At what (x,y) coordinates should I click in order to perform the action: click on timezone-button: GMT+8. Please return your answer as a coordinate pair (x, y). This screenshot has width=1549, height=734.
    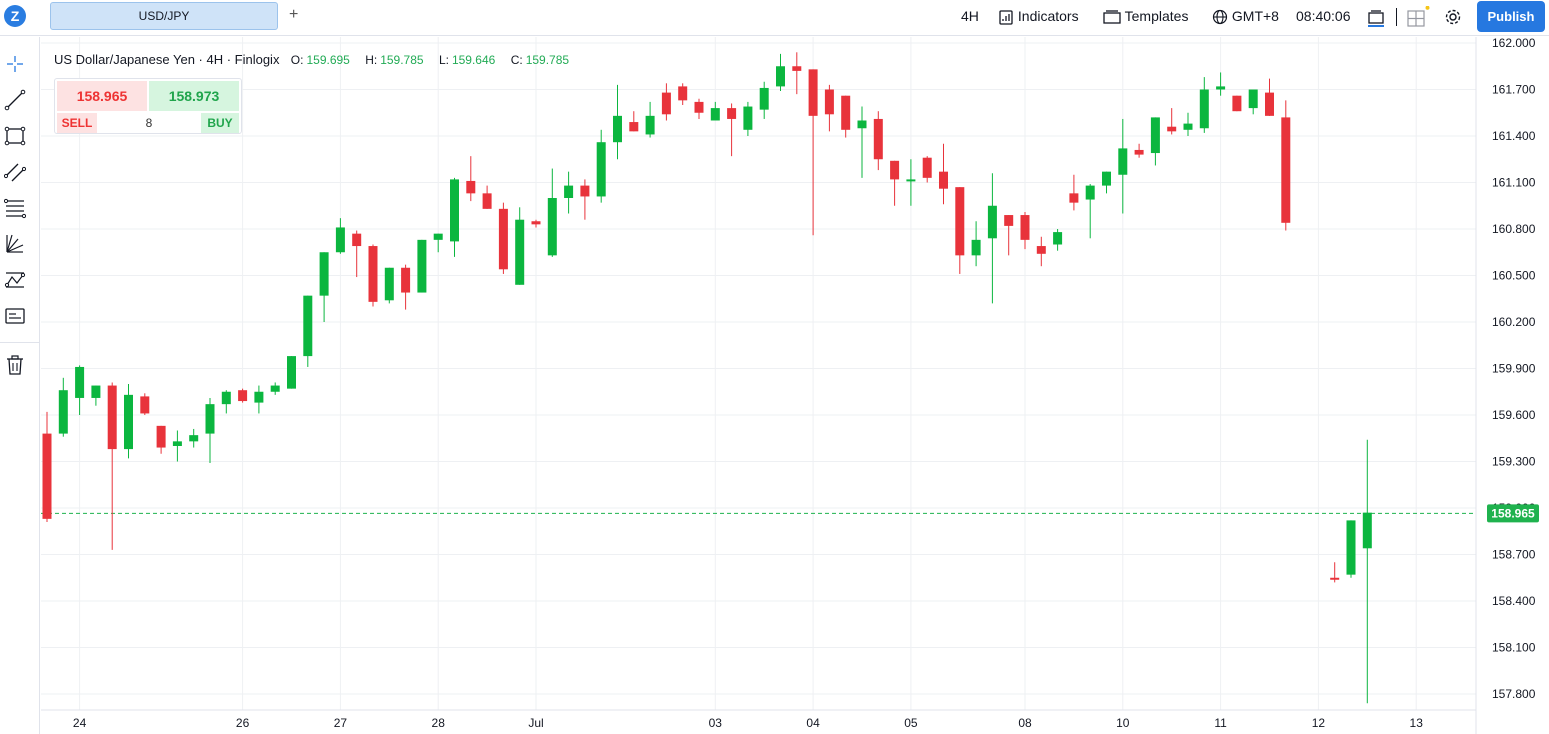
    Looking at the image, I should click on (1245, 16).